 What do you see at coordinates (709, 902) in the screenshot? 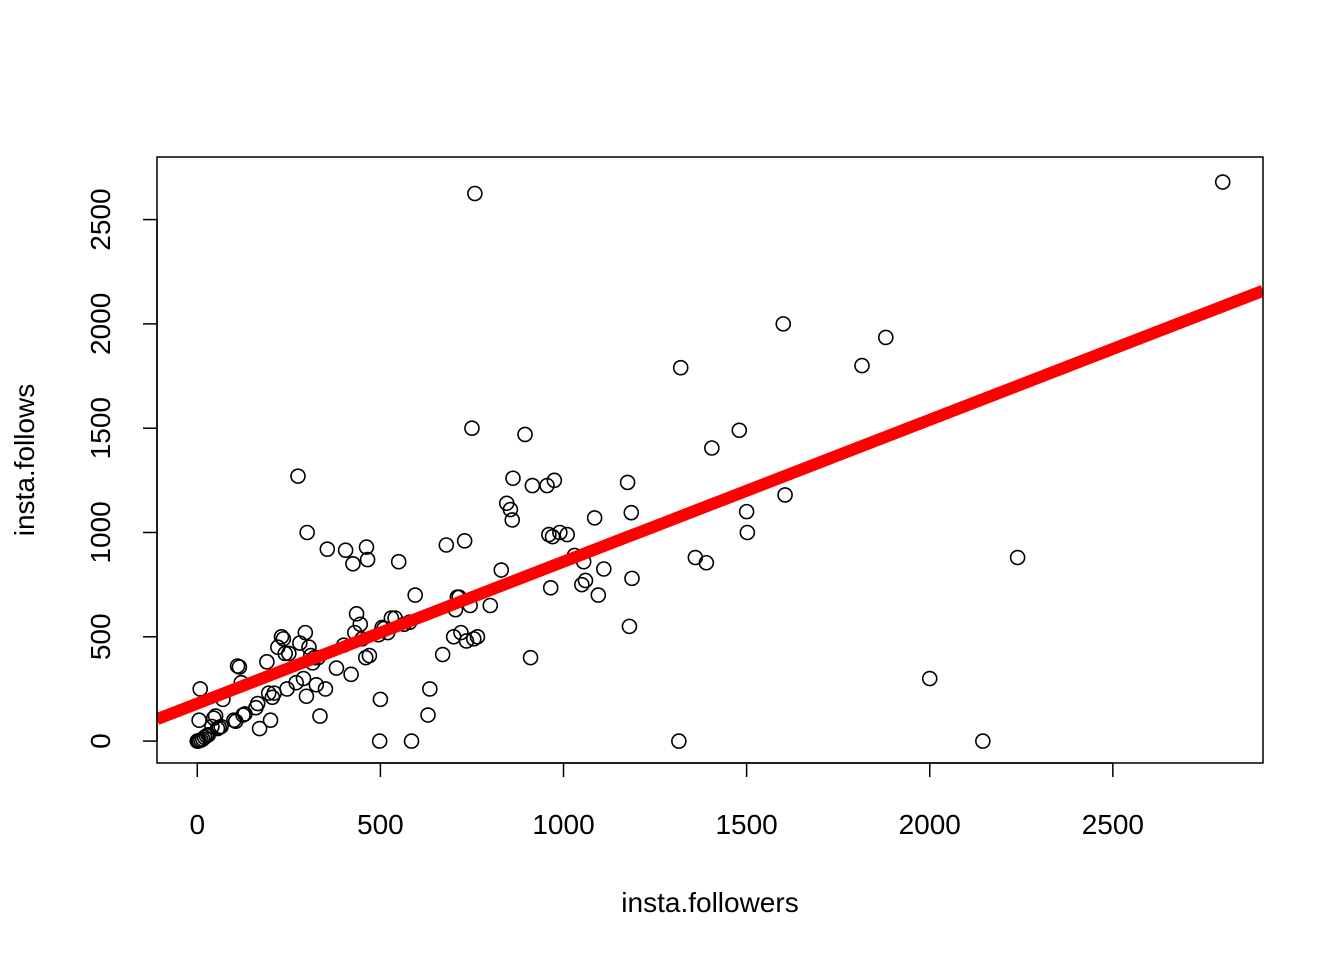
I see `x-axis-title: insta.followers` at bounding box center [709, 902].